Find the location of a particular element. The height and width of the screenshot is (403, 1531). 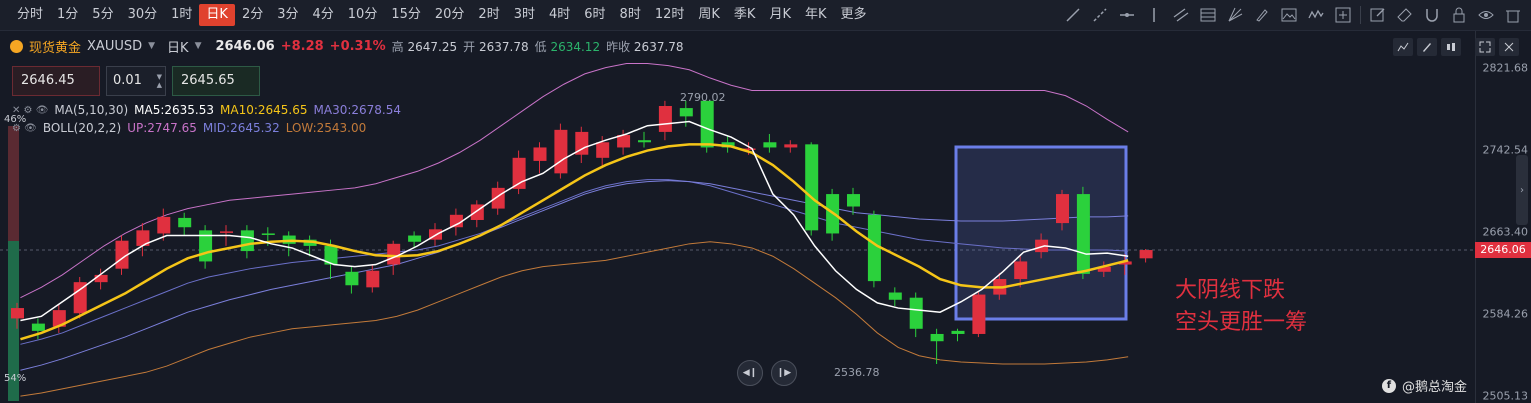

parallel-channel-icon is located at coordinates (1181, 15).